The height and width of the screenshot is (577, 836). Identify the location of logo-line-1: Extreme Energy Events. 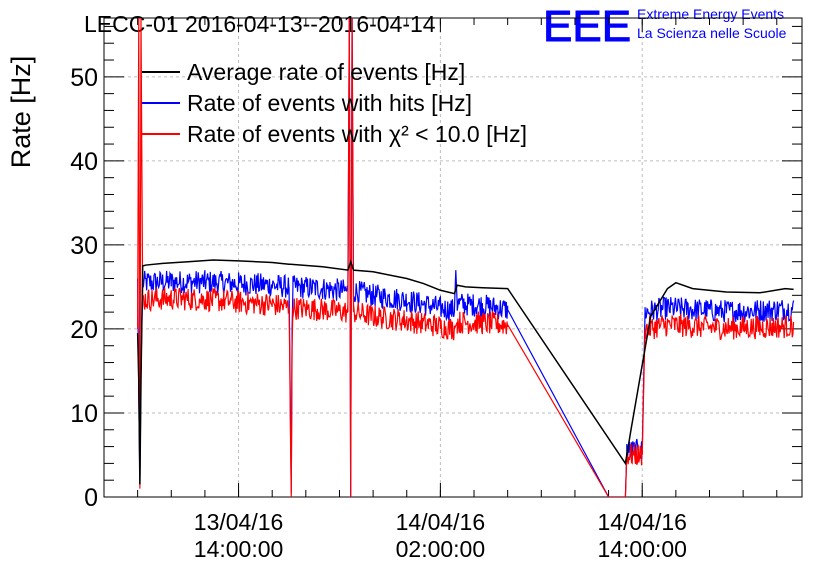
(710, 14).